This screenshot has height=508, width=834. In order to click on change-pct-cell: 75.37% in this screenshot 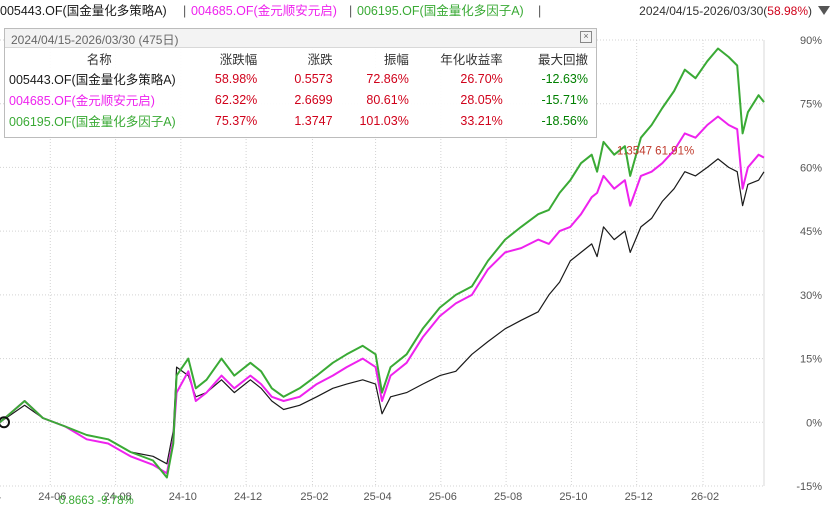, I will do `click(236, 120)`.